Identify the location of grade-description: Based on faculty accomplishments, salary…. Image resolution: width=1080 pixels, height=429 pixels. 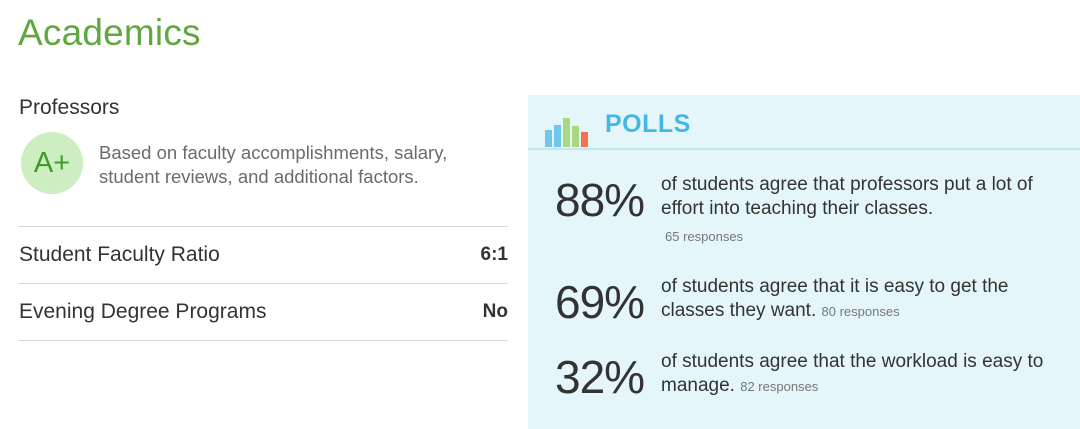
(273, 164).